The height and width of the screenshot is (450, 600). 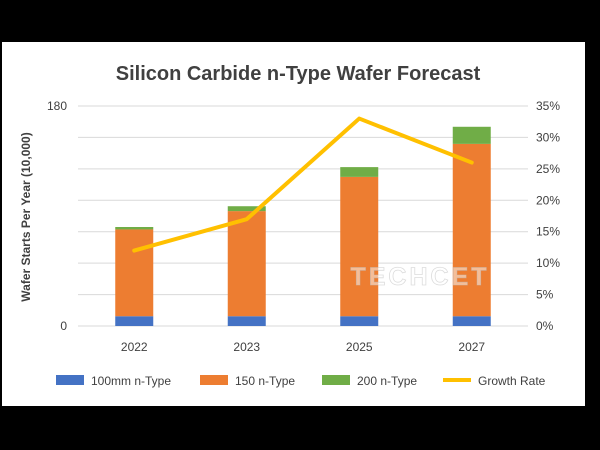 I want to click on legend-growth-rate-label: Growth Rate, so click(x=512, y=381).